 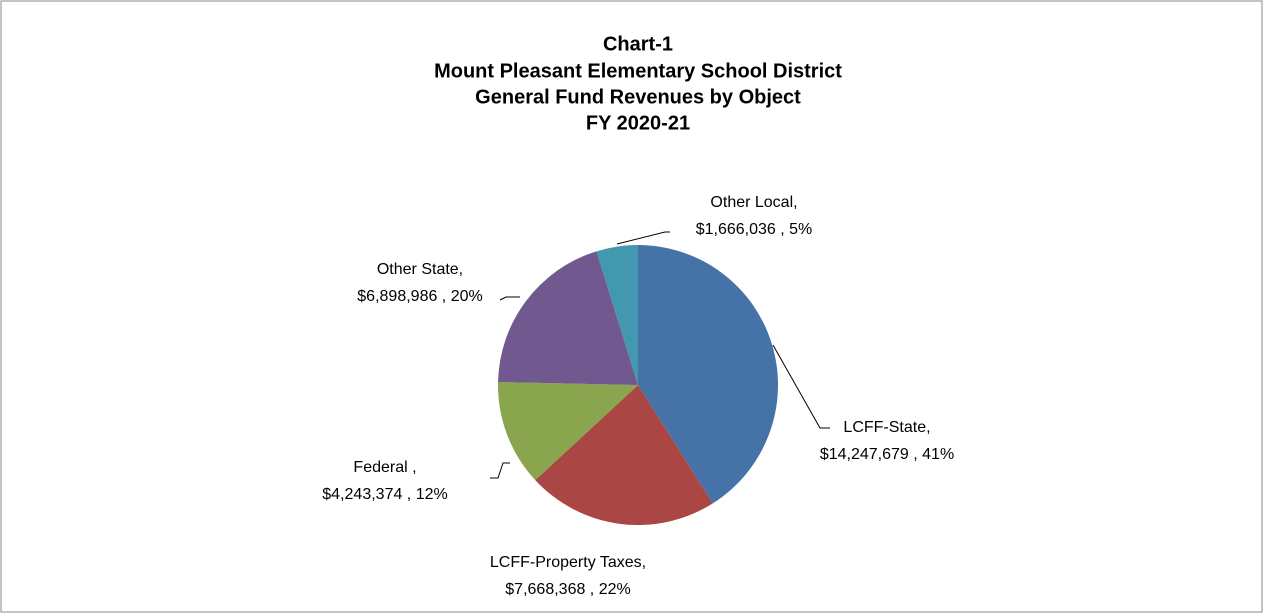 I want to click on slice-label: Other State,, so click(x=420, y=269).